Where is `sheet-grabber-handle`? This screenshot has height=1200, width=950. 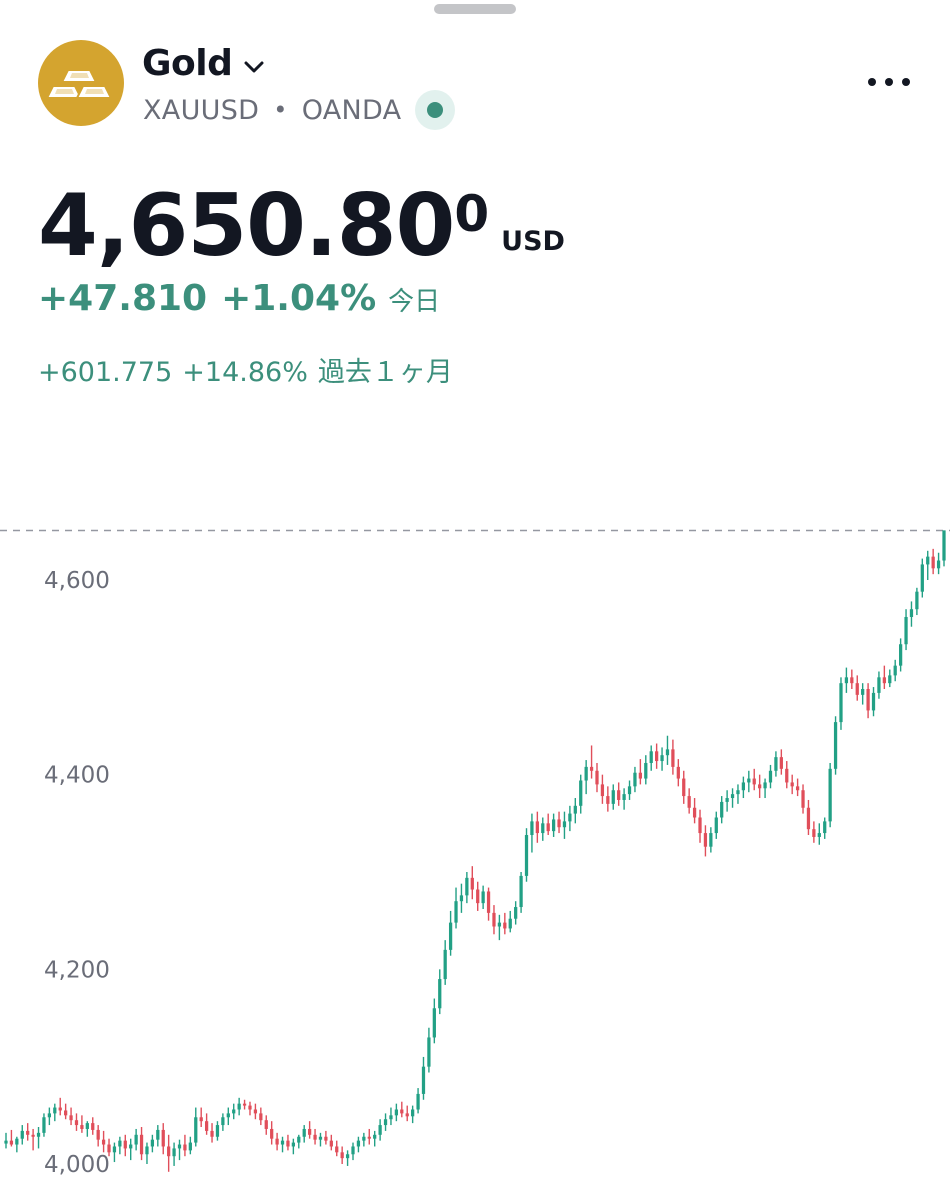 sheet-grabber-handle is located at coordinates (475, 9).